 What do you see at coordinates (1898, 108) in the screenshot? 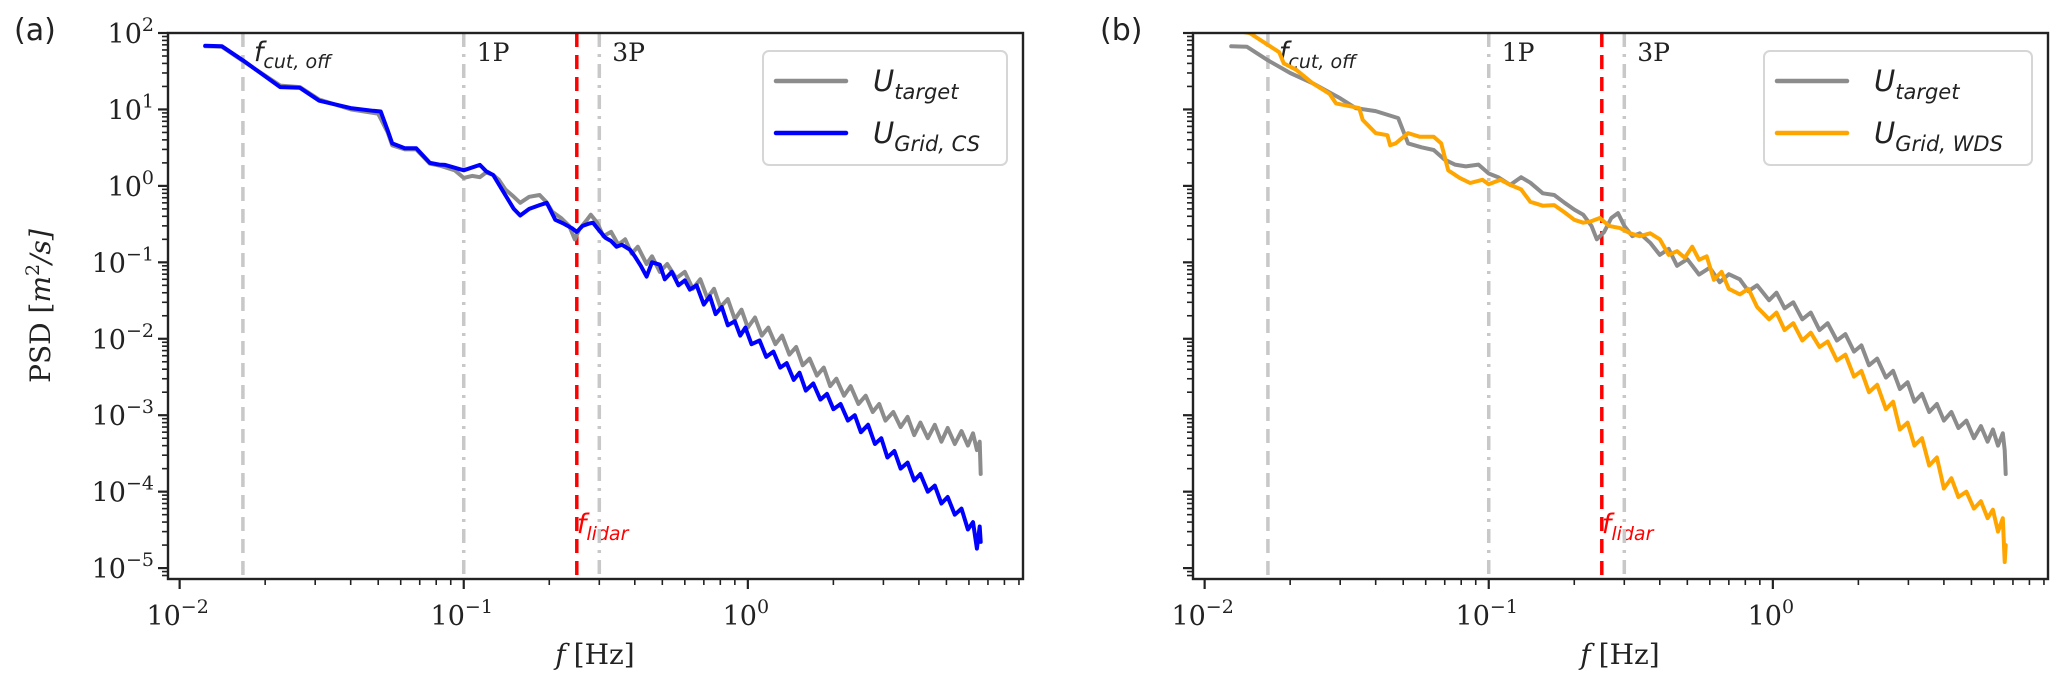
I see `legend: Utarget UGrid, WDS` at bounding box center [1898, 108].